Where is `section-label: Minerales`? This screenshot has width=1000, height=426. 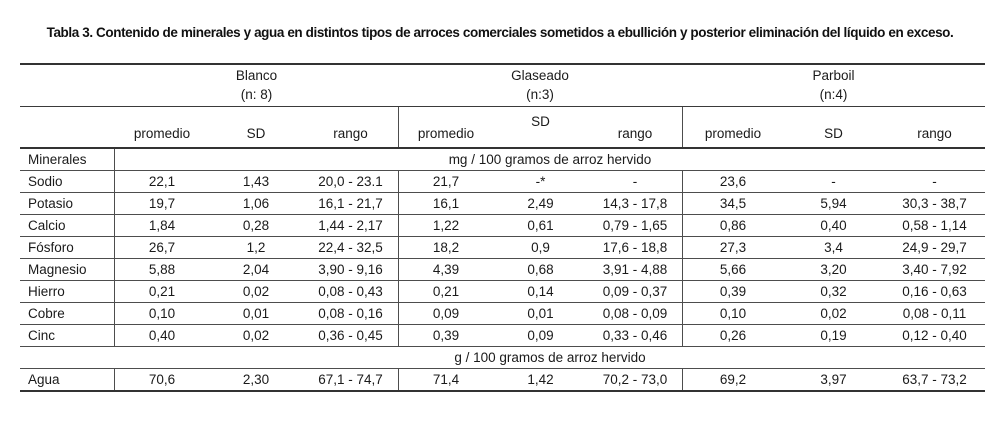 section-label: Minerales is located at coordinates (67, 159).